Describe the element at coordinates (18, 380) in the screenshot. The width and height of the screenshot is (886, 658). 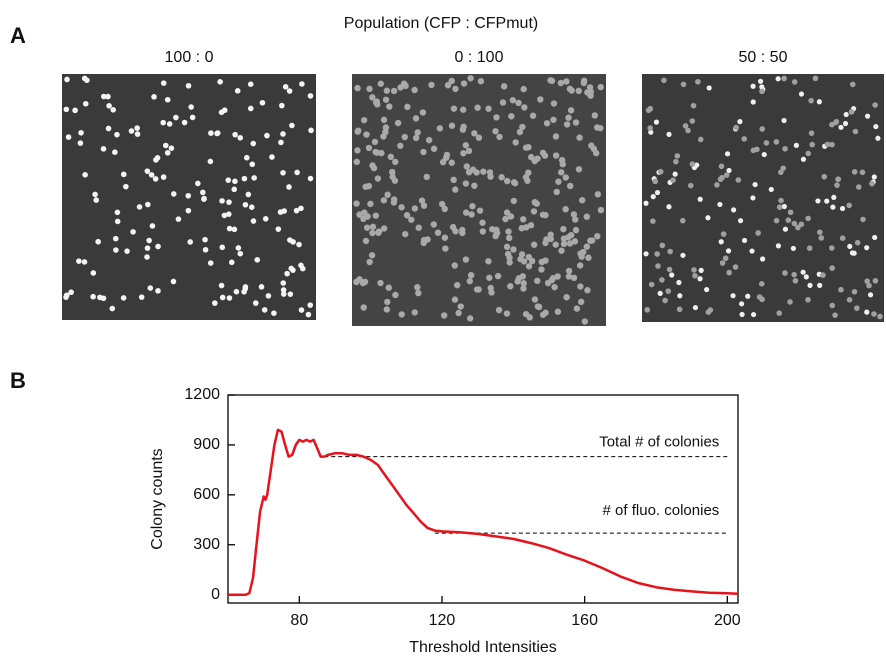
I see `panel-label: B` at that location.